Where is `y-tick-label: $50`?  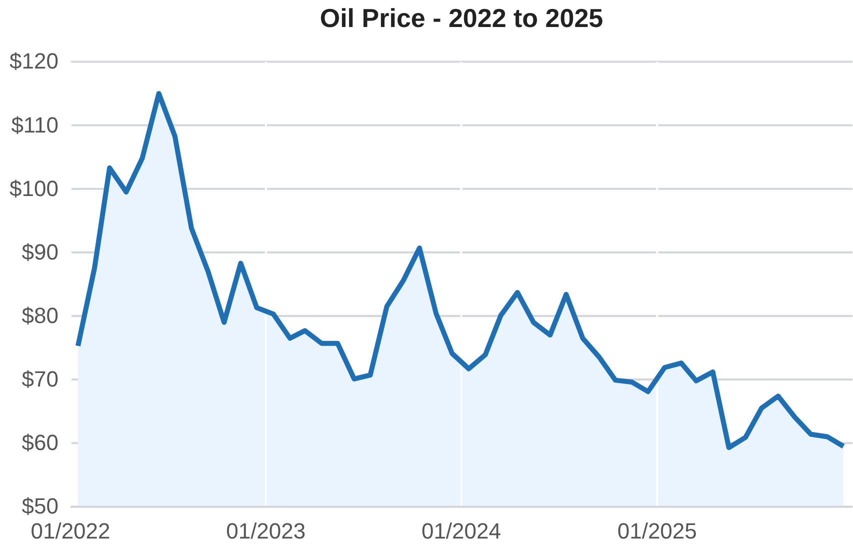
y-tick-label: $50 is located at coordinates (40, 506).